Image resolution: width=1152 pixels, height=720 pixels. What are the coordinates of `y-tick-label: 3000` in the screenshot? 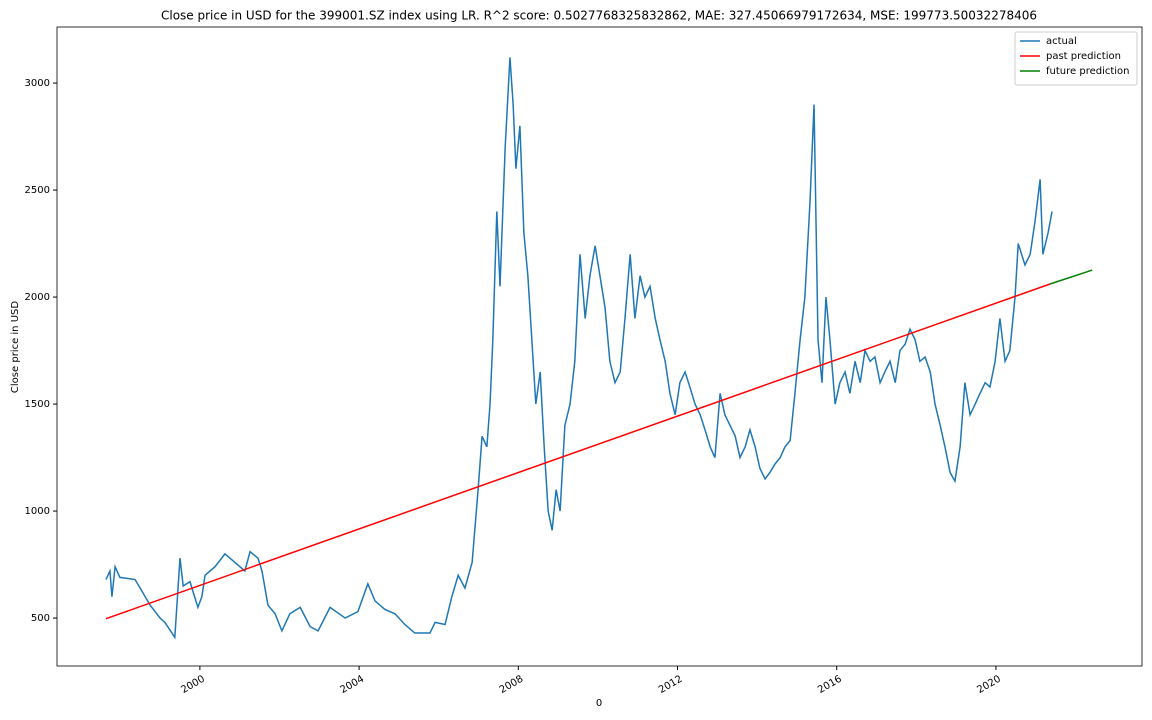 It's located at (37, 83).